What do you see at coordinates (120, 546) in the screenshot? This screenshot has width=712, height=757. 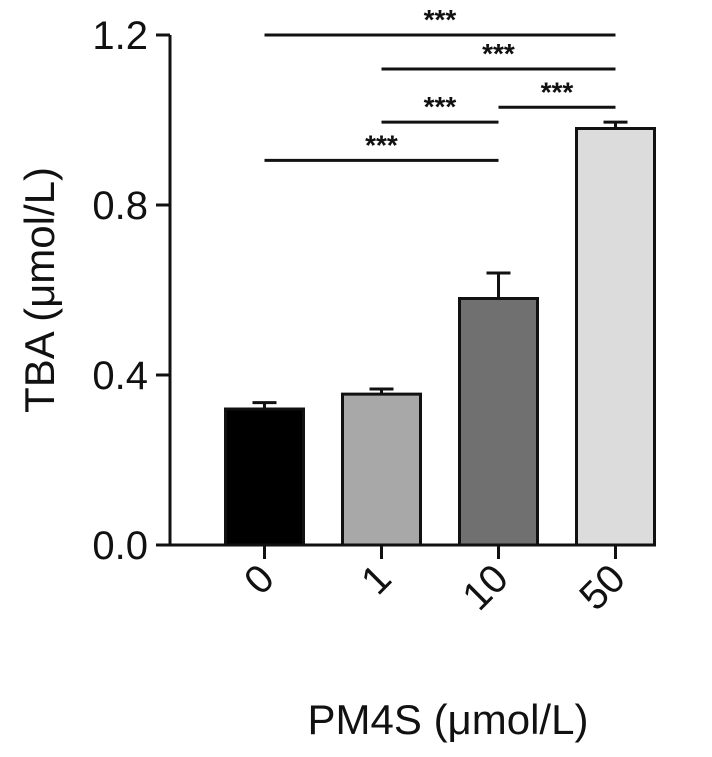 I see `y-tick-label: 0.0` at bounding box center [120, 546].